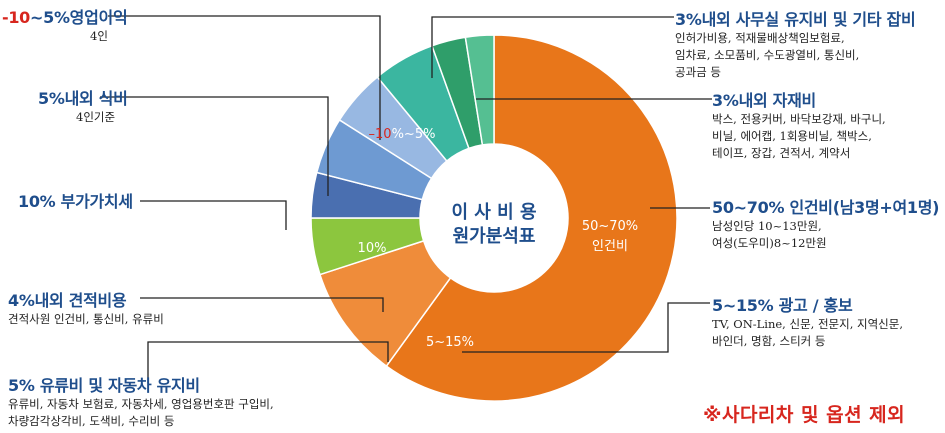 The width and height of the screenshot is (945, 433). I want to click on slice-value-ads-line-0: 5~15%, so click(450, 342).